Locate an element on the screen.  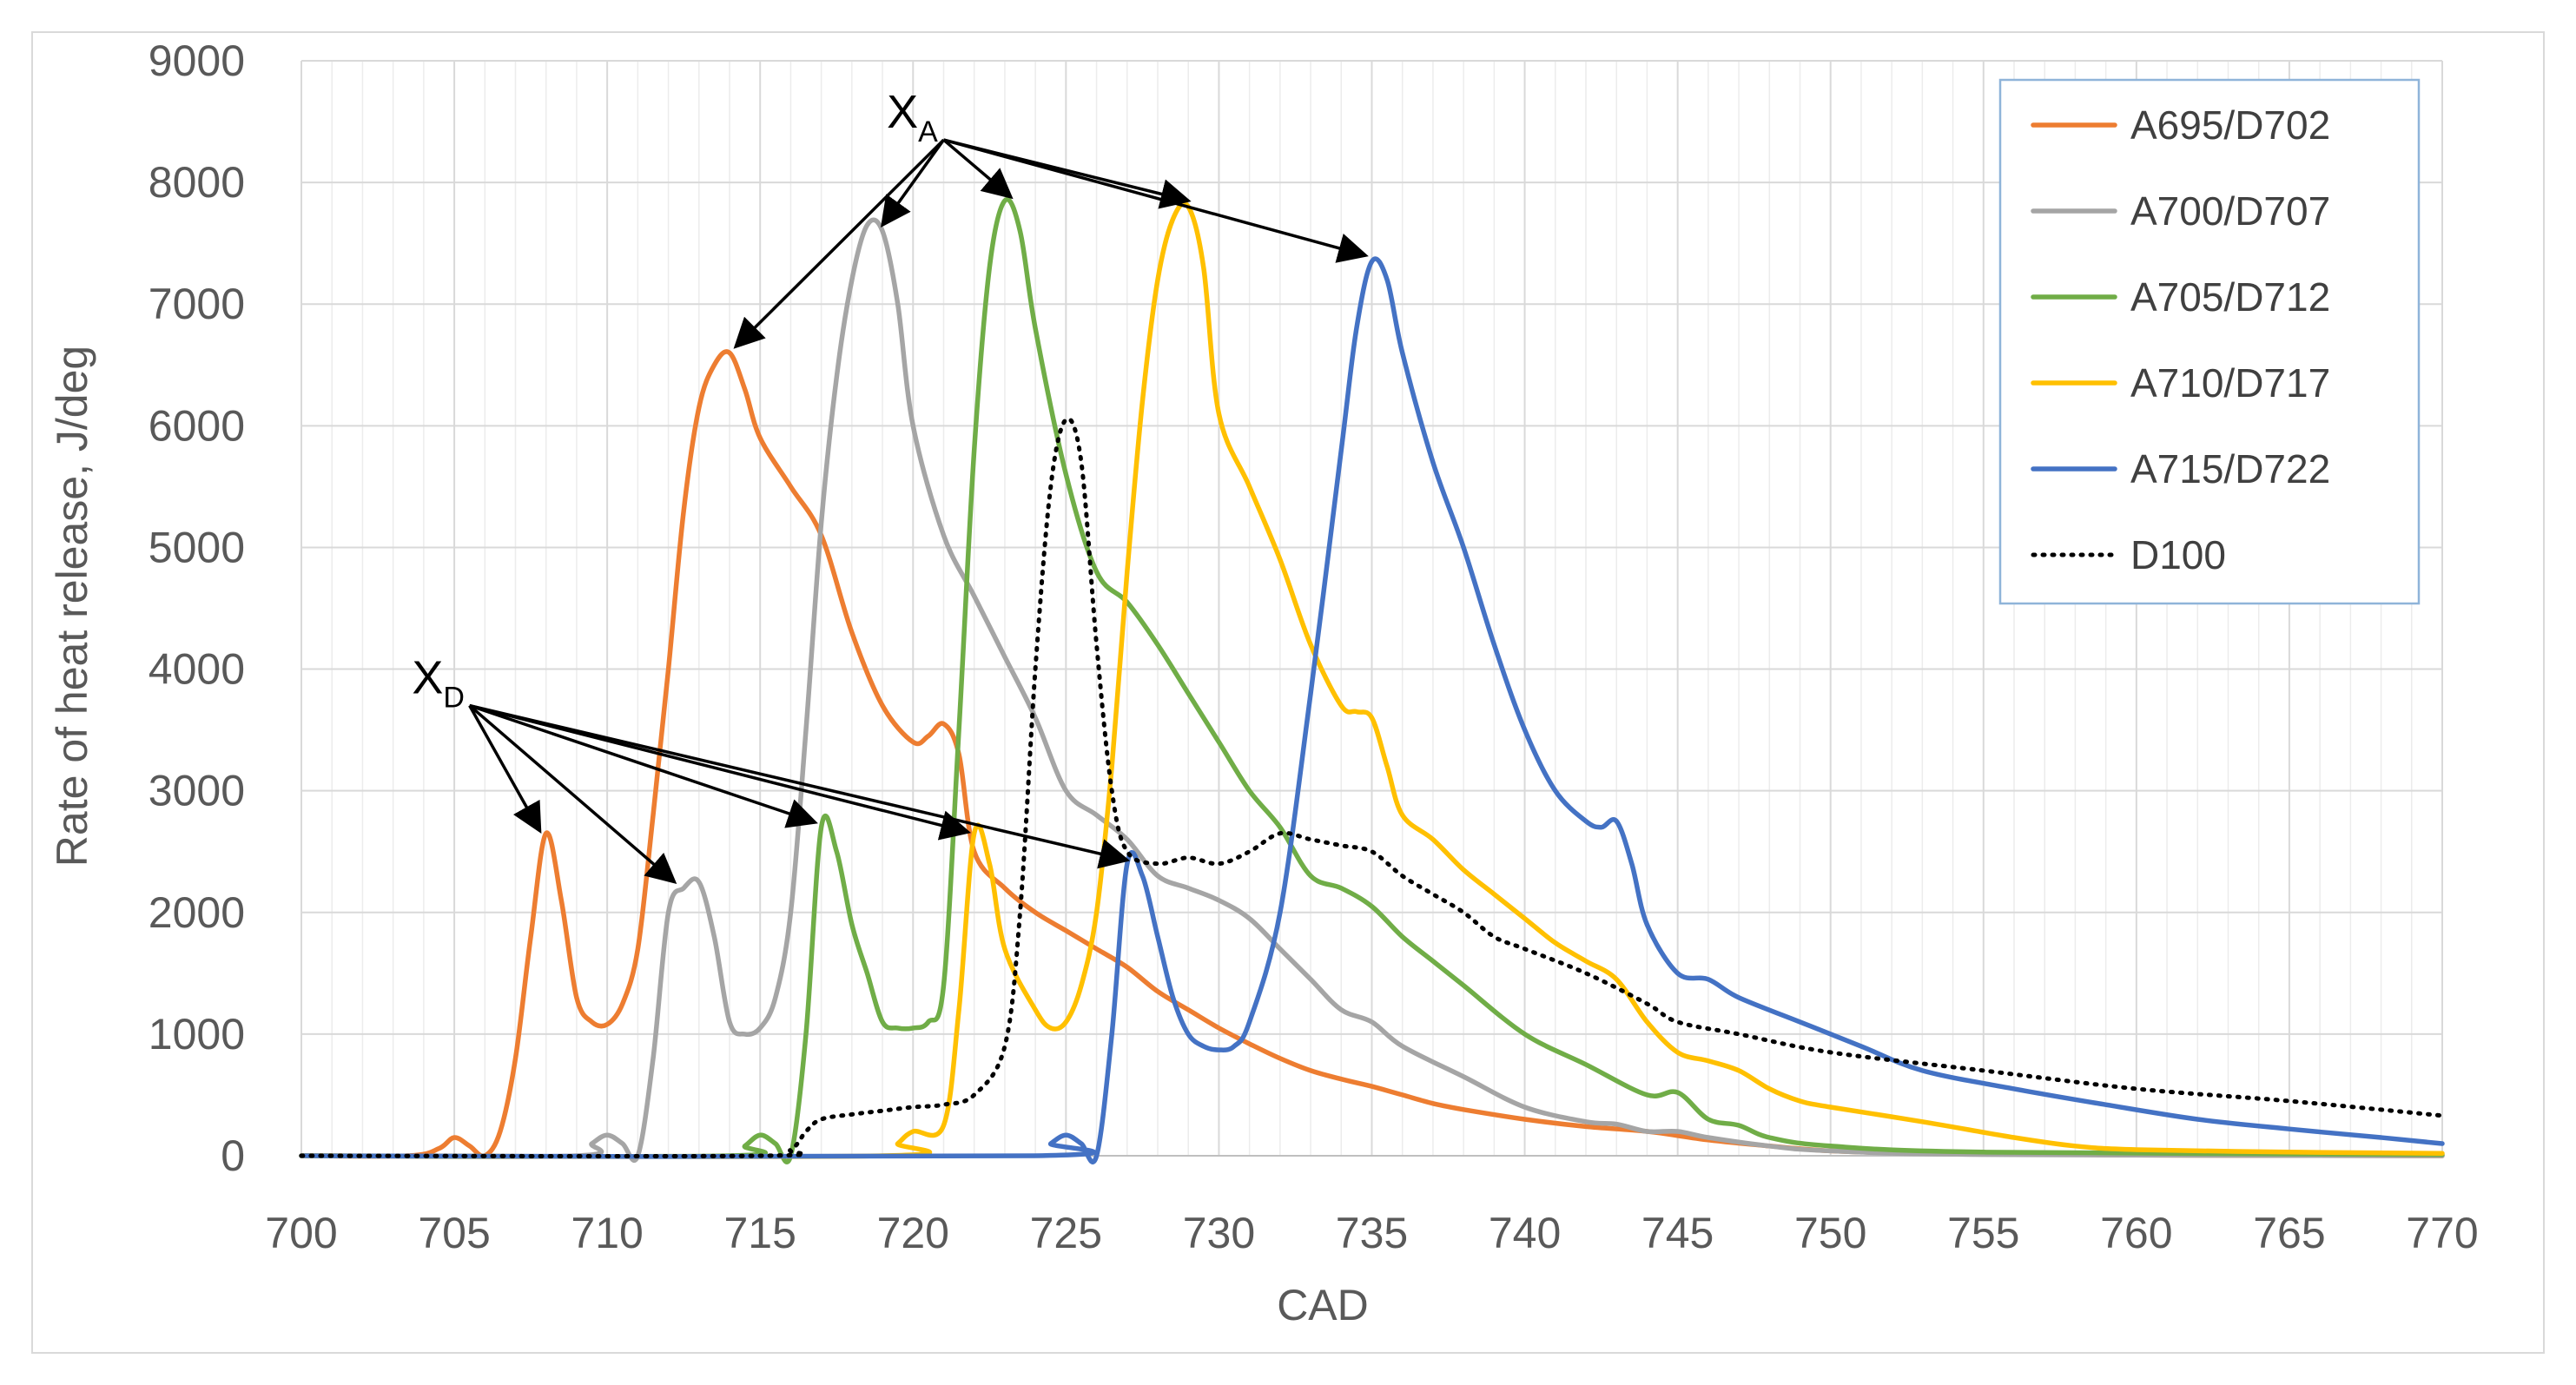
x-tick-label: 770 is located at coordinates (2442, 1233).